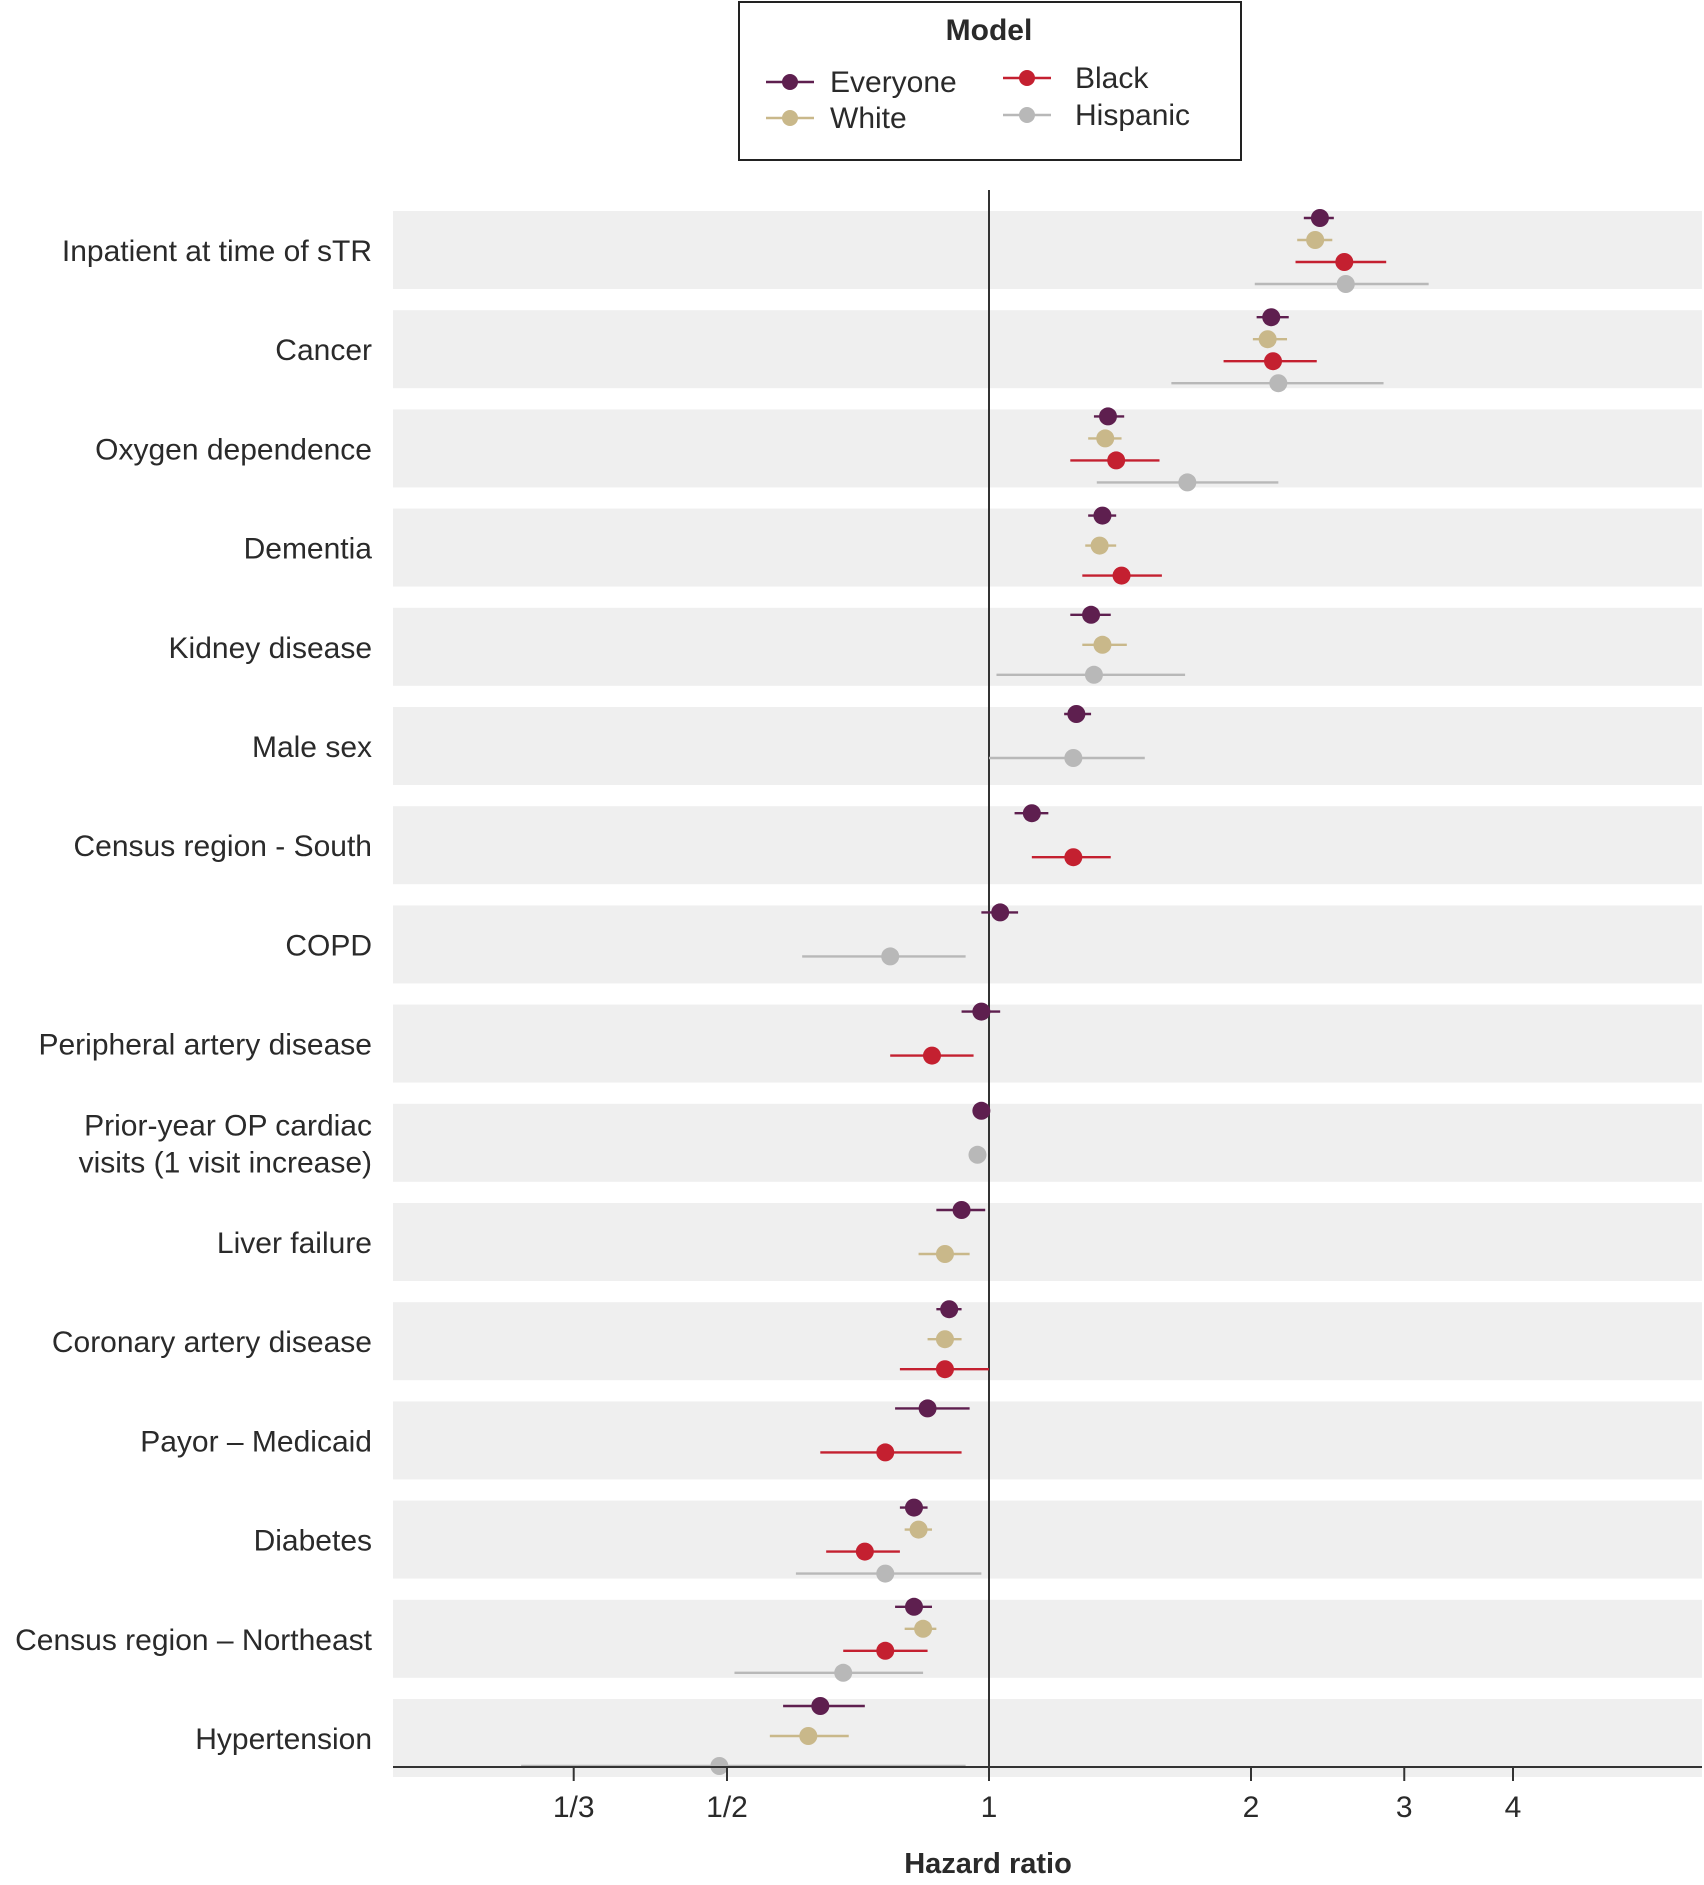 The width and height of the screenshot is (1704, 1885). I want to click on estimate-cancer-black, so click(1270, 361).